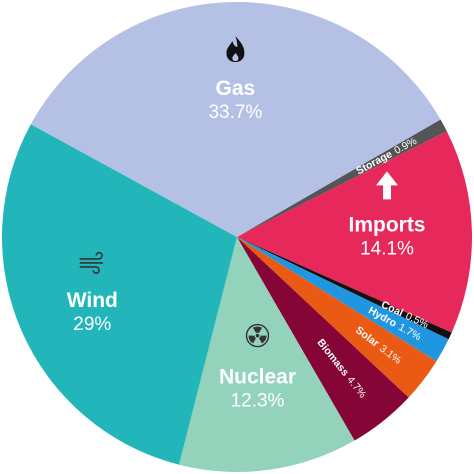 This screenshot has width=474, height=474. I want to click on slice-label-gas: Gas, so click(236, 88).